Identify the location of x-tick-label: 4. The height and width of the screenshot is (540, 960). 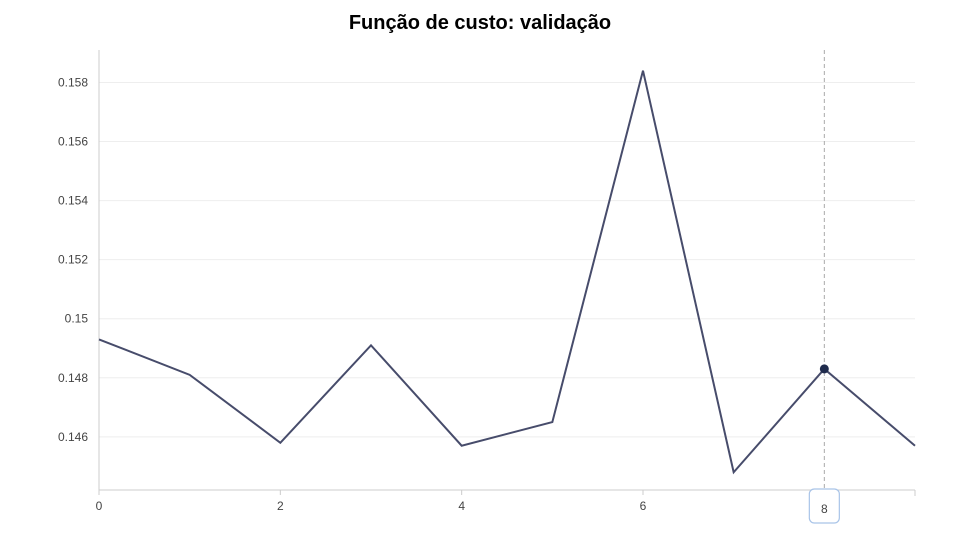
(461, 506).